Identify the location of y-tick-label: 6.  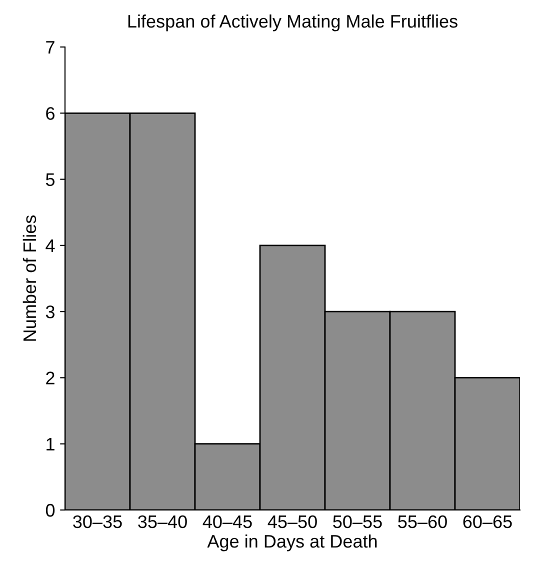
(50, 113).